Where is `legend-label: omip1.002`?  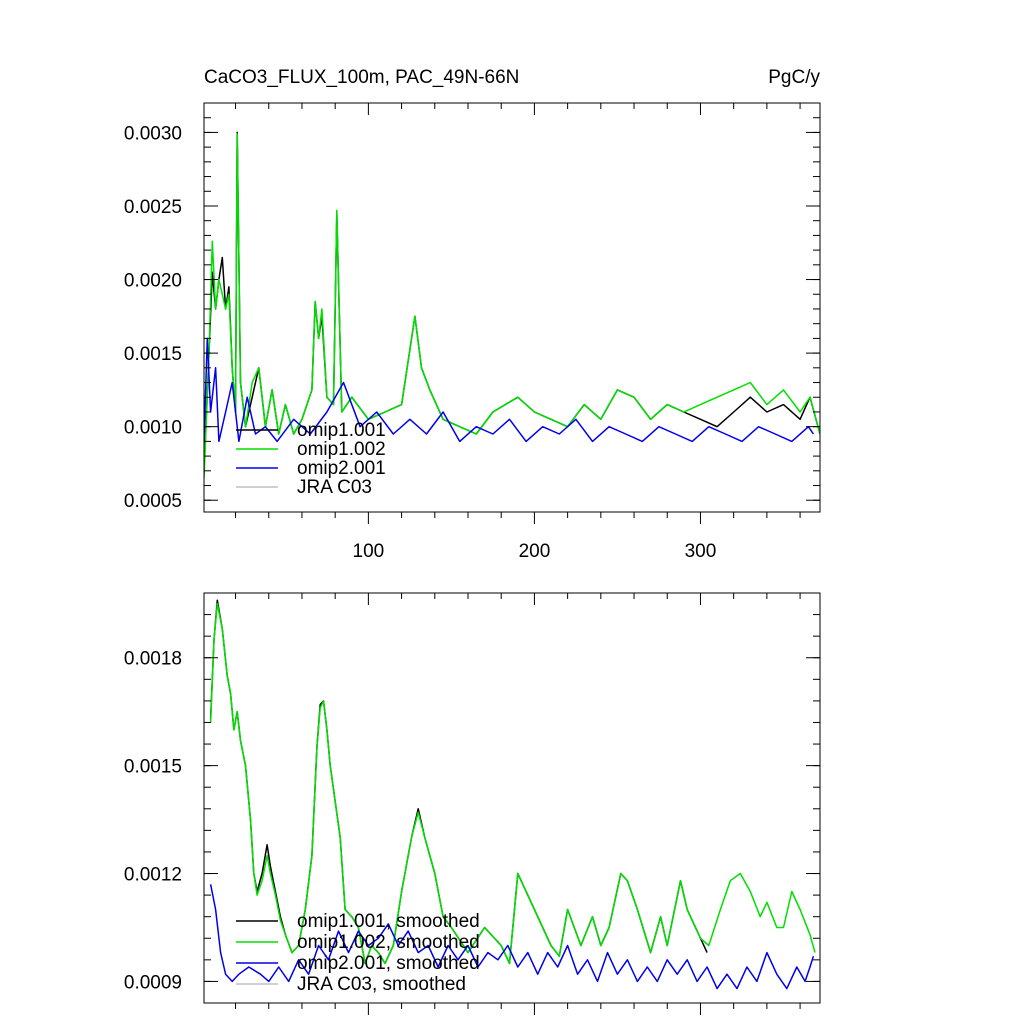 legend-label: omip1.002 is located at coordinates (341, 449).